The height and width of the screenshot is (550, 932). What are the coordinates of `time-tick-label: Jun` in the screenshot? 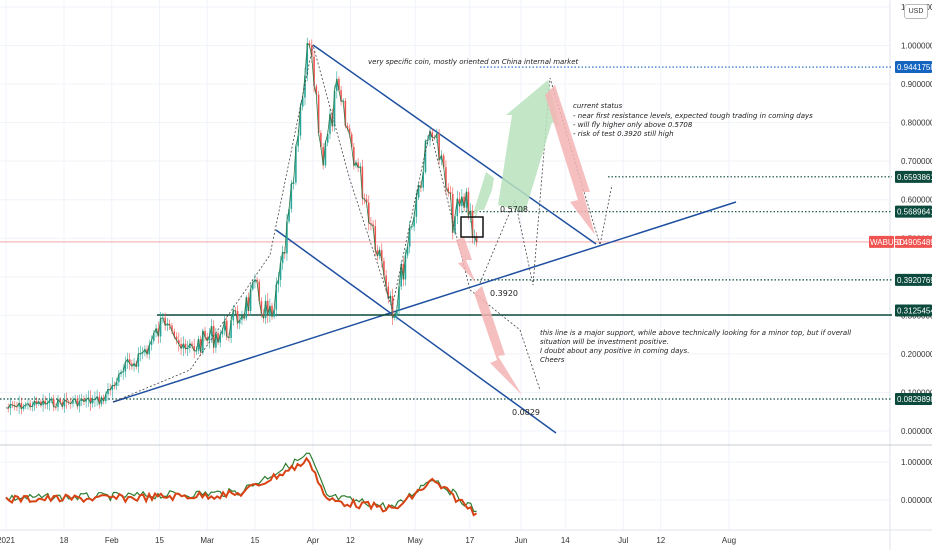 It's located at (521, 540).